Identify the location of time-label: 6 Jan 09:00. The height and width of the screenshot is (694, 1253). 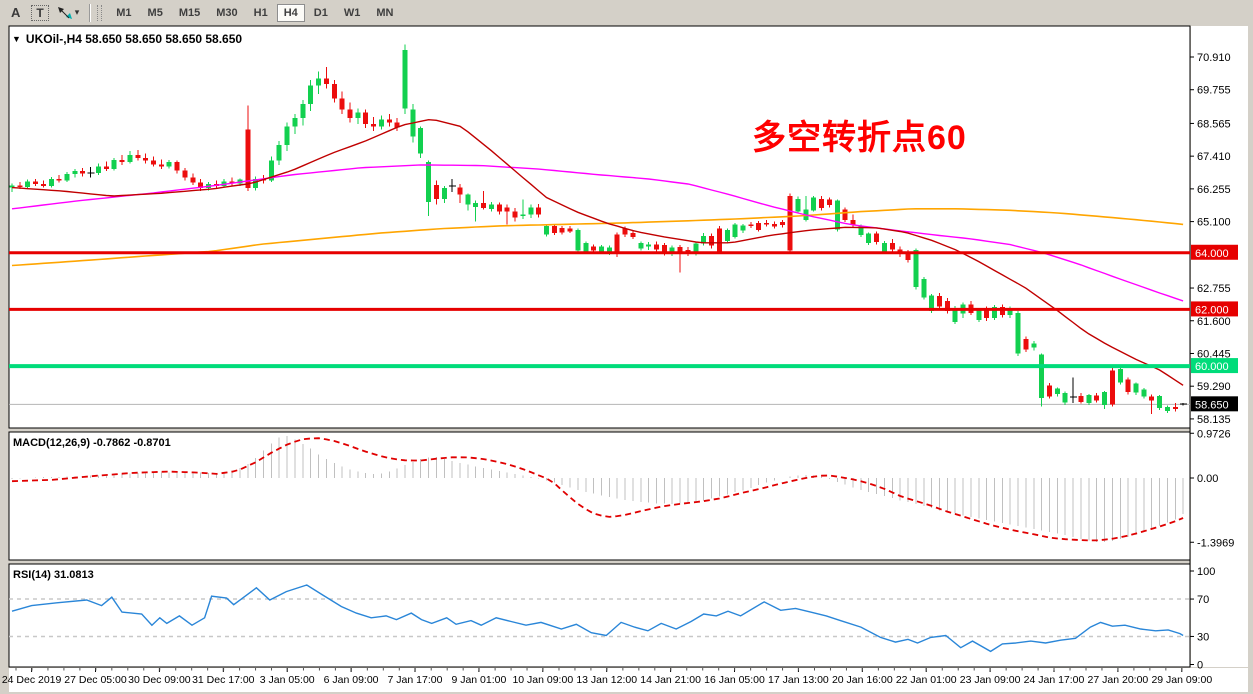
(351, 680).